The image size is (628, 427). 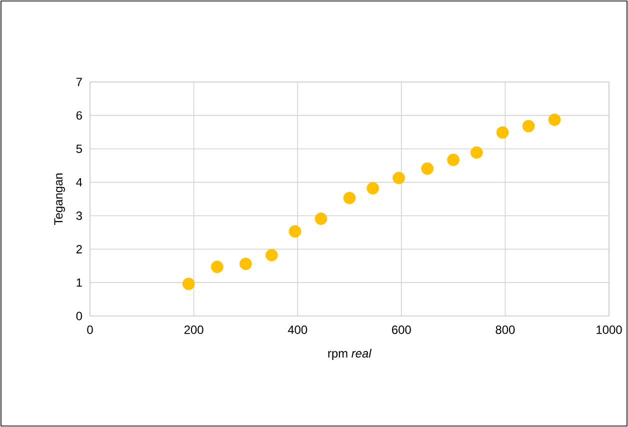 I want to click on y-tick-label: 4, so click(x=79, y=182).